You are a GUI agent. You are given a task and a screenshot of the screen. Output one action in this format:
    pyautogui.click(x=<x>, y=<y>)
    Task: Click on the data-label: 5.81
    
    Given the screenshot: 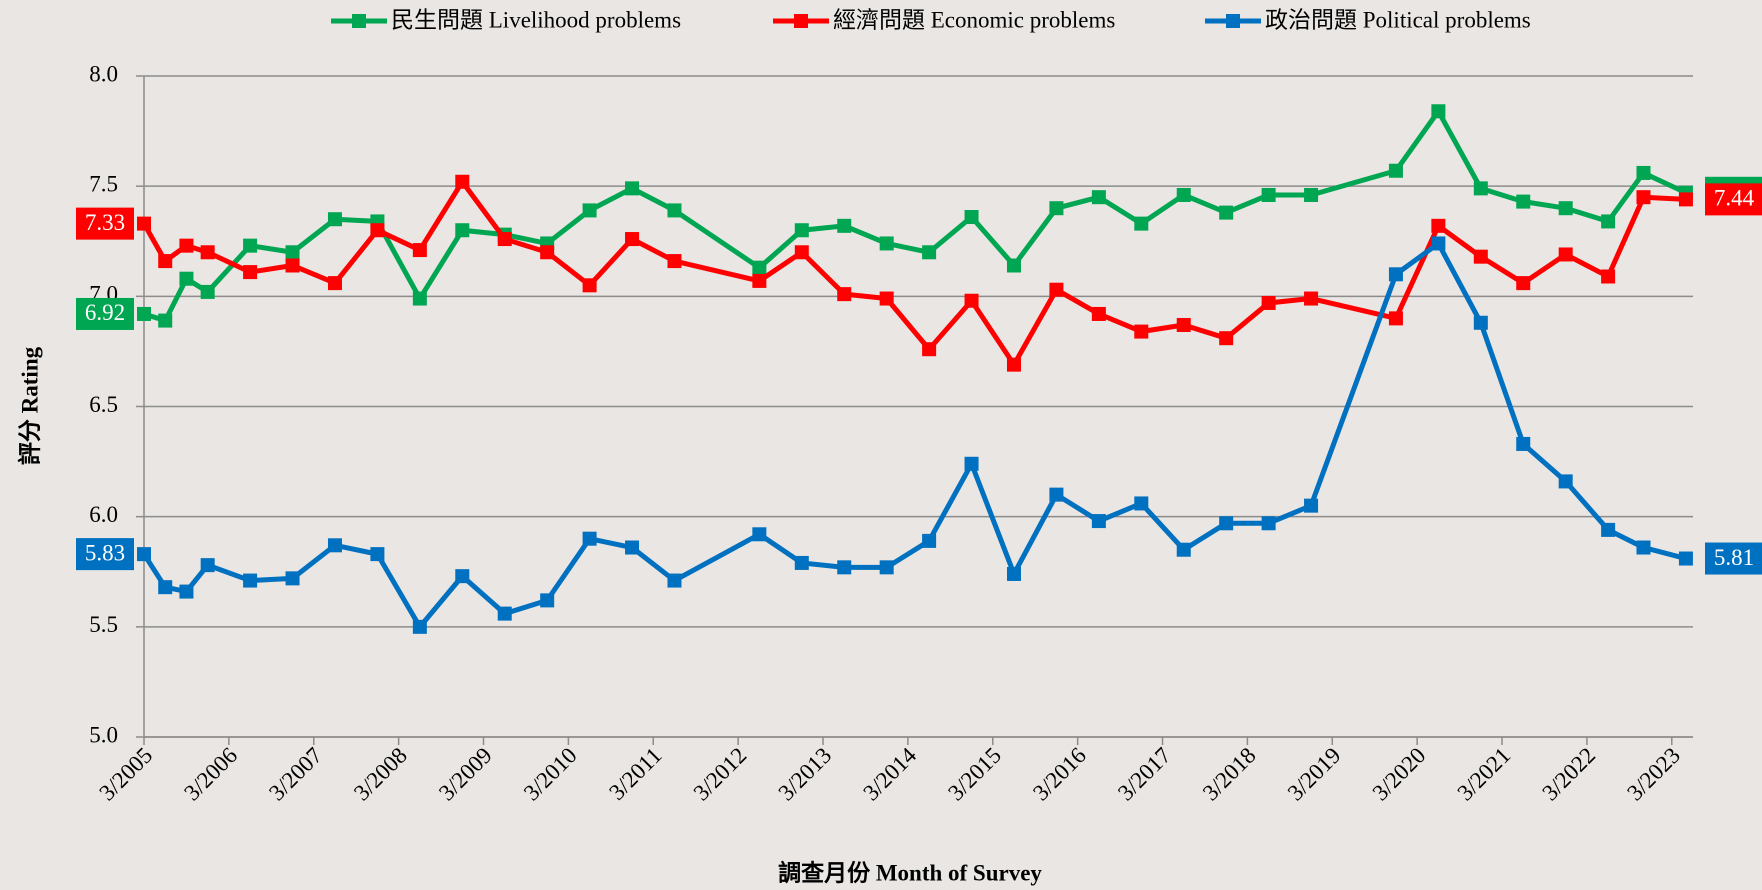 What is the action you would take?
    pyautogui.click(x=1734, y=557)
    